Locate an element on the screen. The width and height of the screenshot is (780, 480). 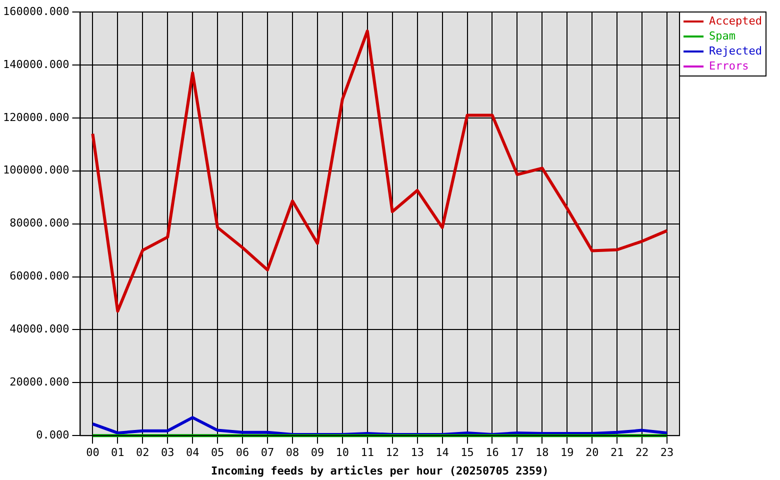
x-tick-label: 13 is located at coordinates (417, 453).